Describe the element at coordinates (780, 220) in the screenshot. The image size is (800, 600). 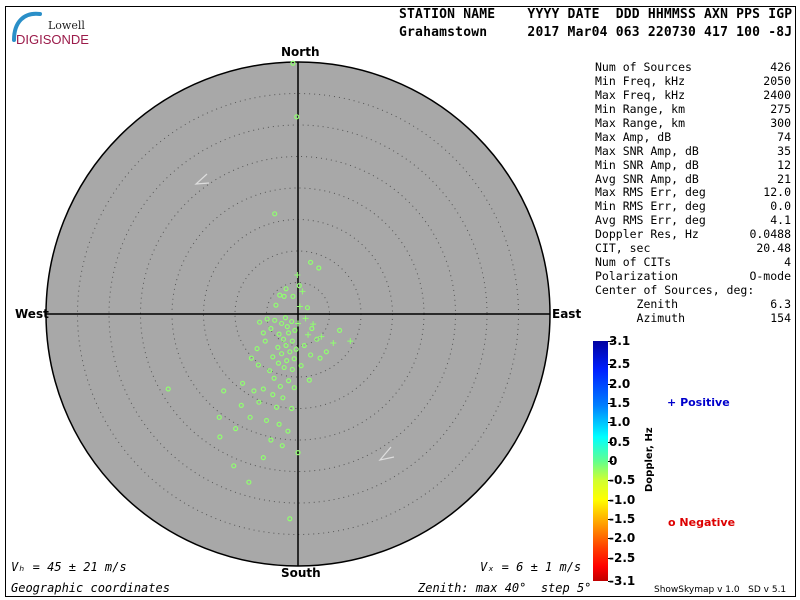
I see `stat-value: 4.1` at that location.